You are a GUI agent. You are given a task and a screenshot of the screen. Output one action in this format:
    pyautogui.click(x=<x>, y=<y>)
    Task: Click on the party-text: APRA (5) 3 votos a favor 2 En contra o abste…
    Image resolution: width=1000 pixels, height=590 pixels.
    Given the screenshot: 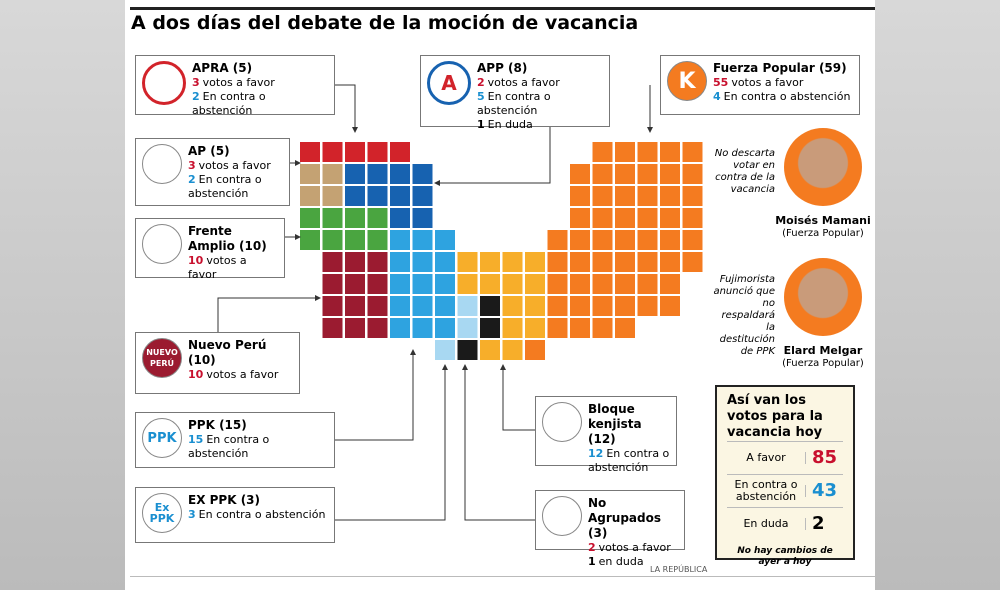 What is the action you would take?
    pyautogui.click(x=260, y=89)
    